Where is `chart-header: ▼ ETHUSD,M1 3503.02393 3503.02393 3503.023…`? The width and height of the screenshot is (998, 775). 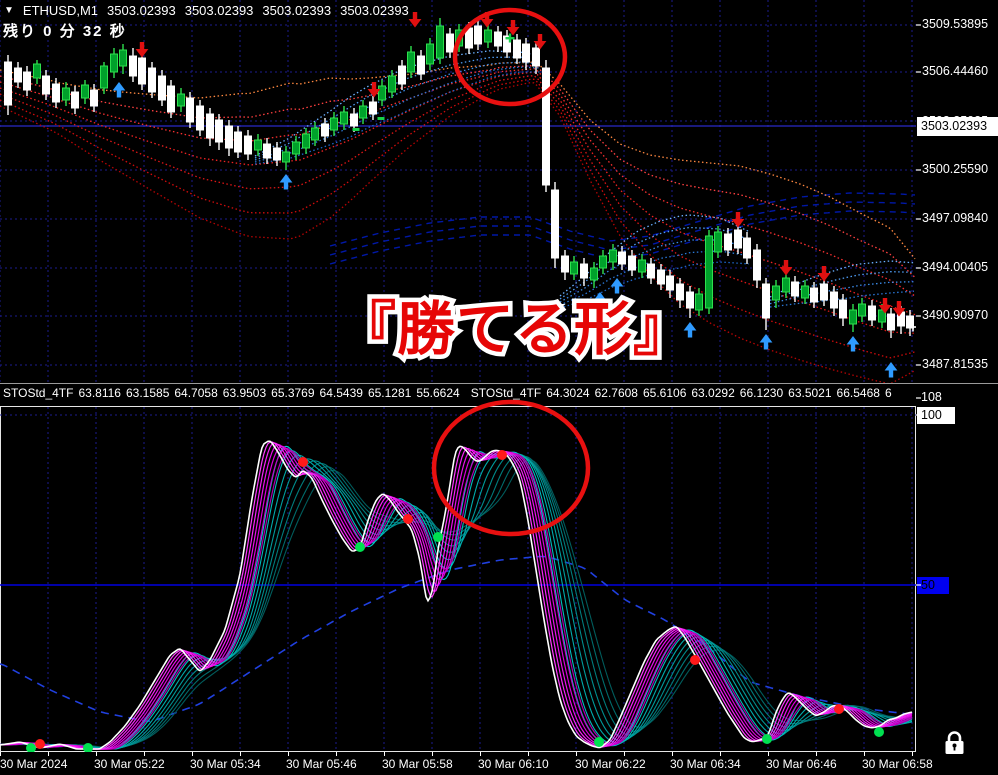
chart-header: ▼ ETHUSD,M1 3503.02393 3503.02393 3503.023… is located at coordinates (211, 10).